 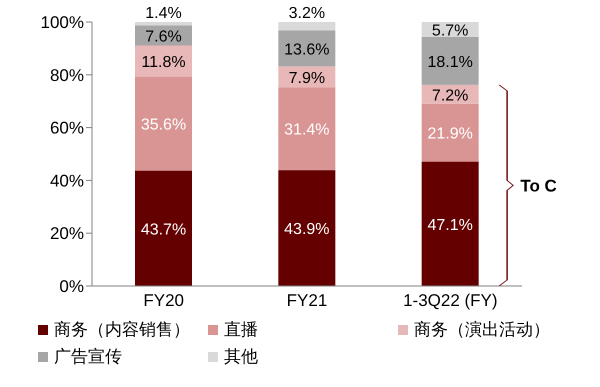 What do you see at coordinates (307, 300) in the screenshot?
I see `x-tick-label: FY21` at bounding box center [307, 300].